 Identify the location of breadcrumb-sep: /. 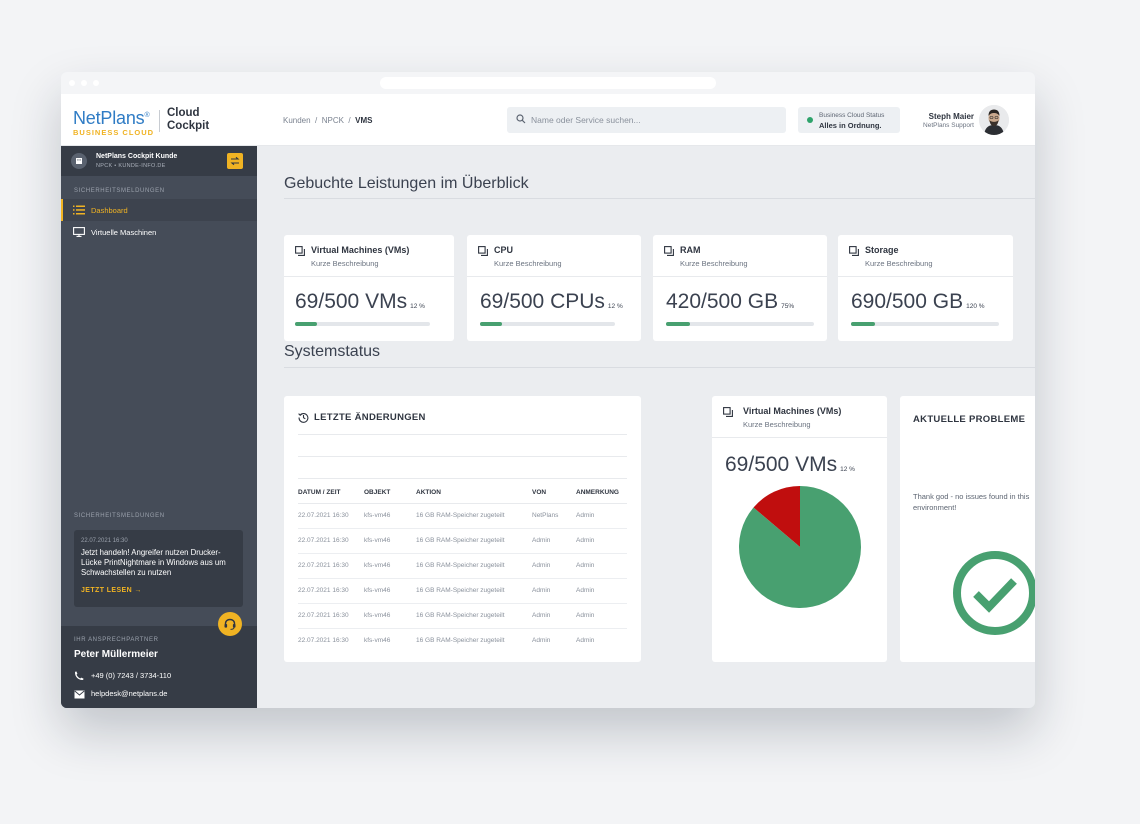
(349, 120).